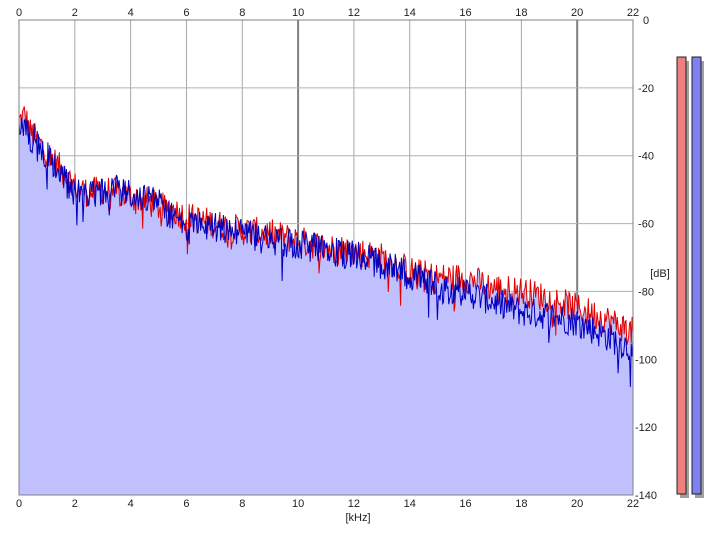 The image size is (716, 535). I want to click on x-tick-label-bottom: 6, so click(186, 504).